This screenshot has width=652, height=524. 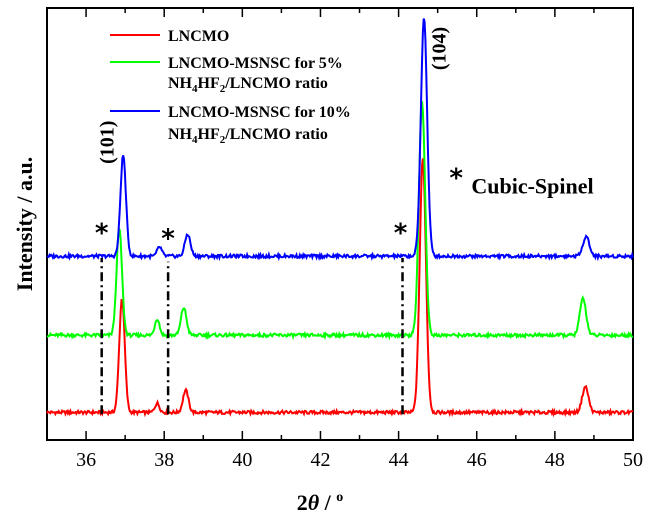 I want to click on legend-label: LNCMO, so click(x=198, y=36).